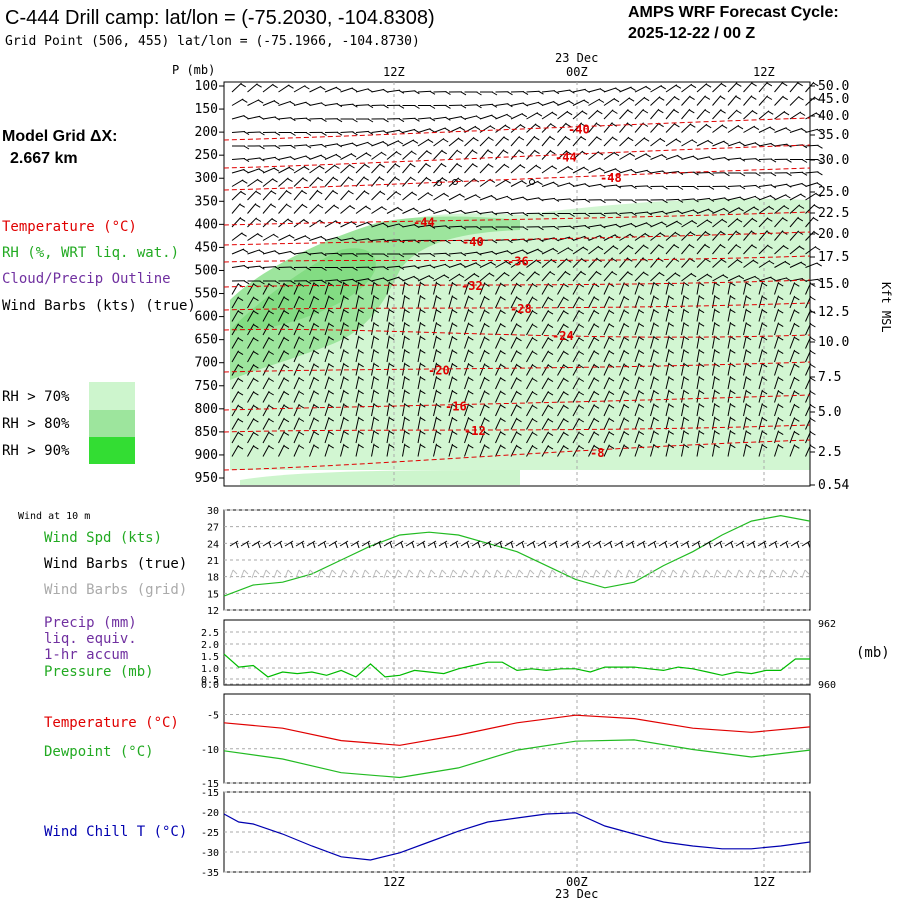 This screenshot has height=900, width=900. What do you see at coordinates (833, 485) in the screenshot?
I see `height-tick-label: 0.54` at bounding box center [833, 485].